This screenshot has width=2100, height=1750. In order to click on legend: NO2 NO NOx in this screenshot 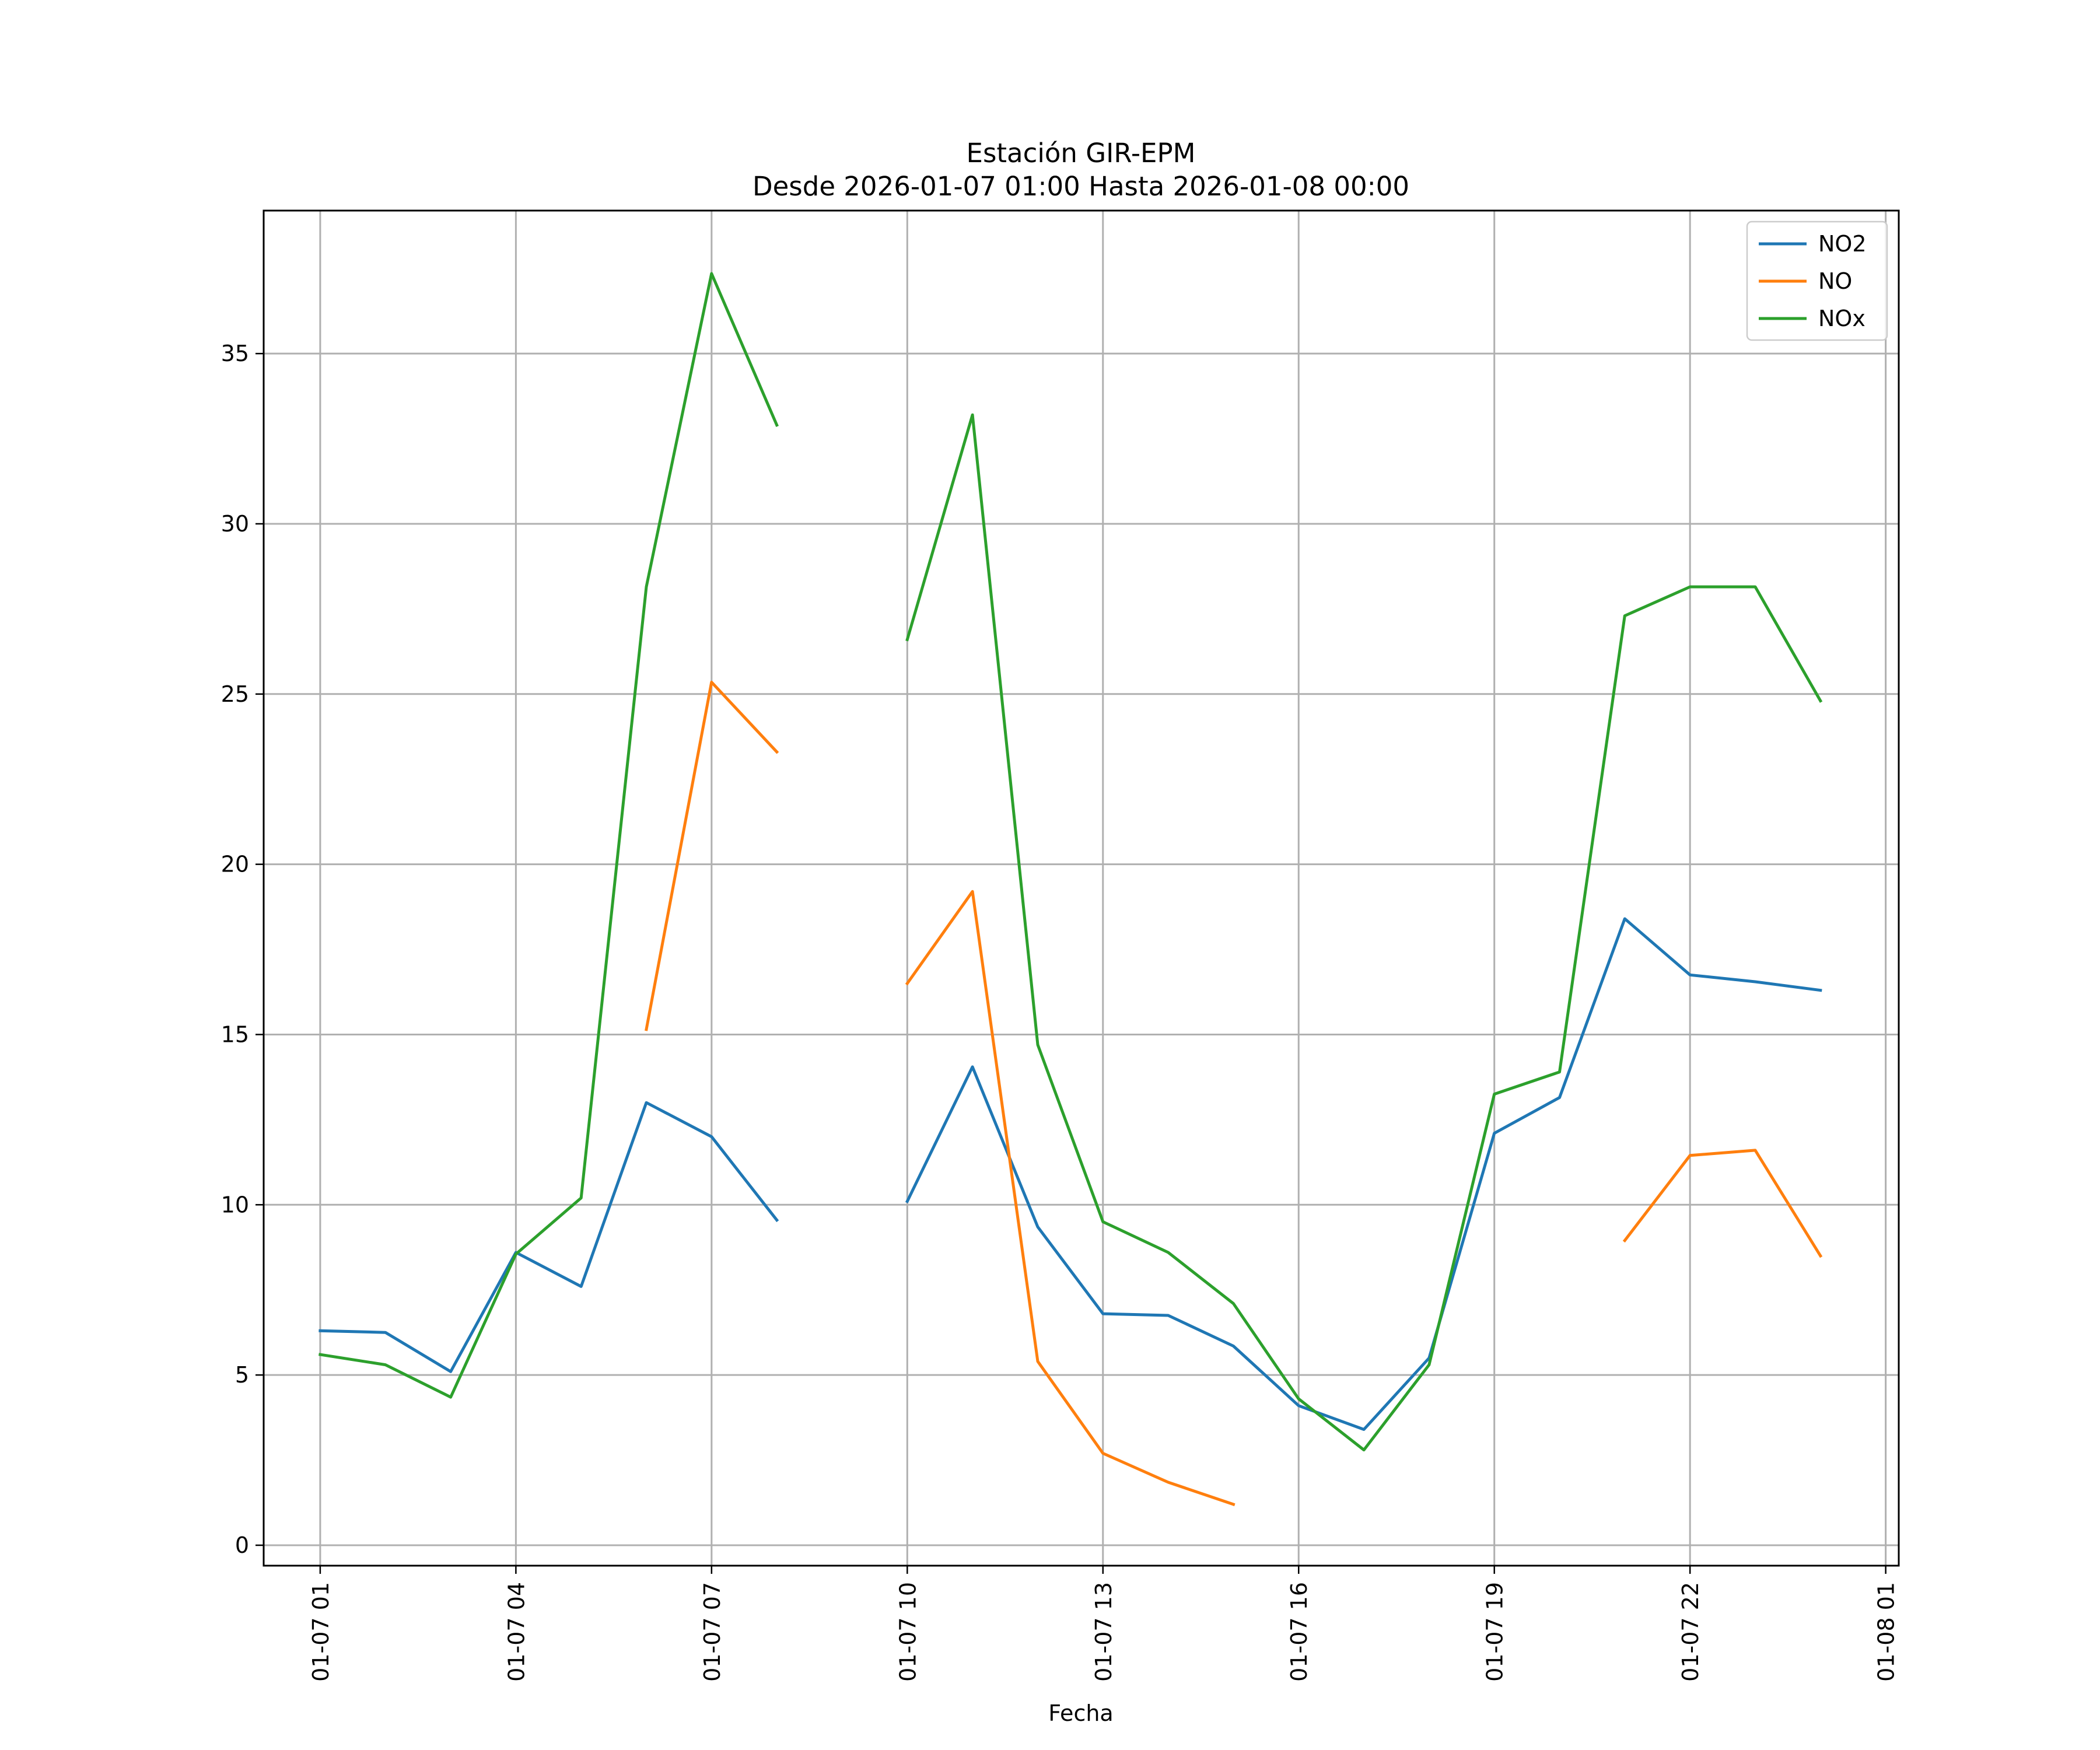, I will do `click(1817, 280)`.